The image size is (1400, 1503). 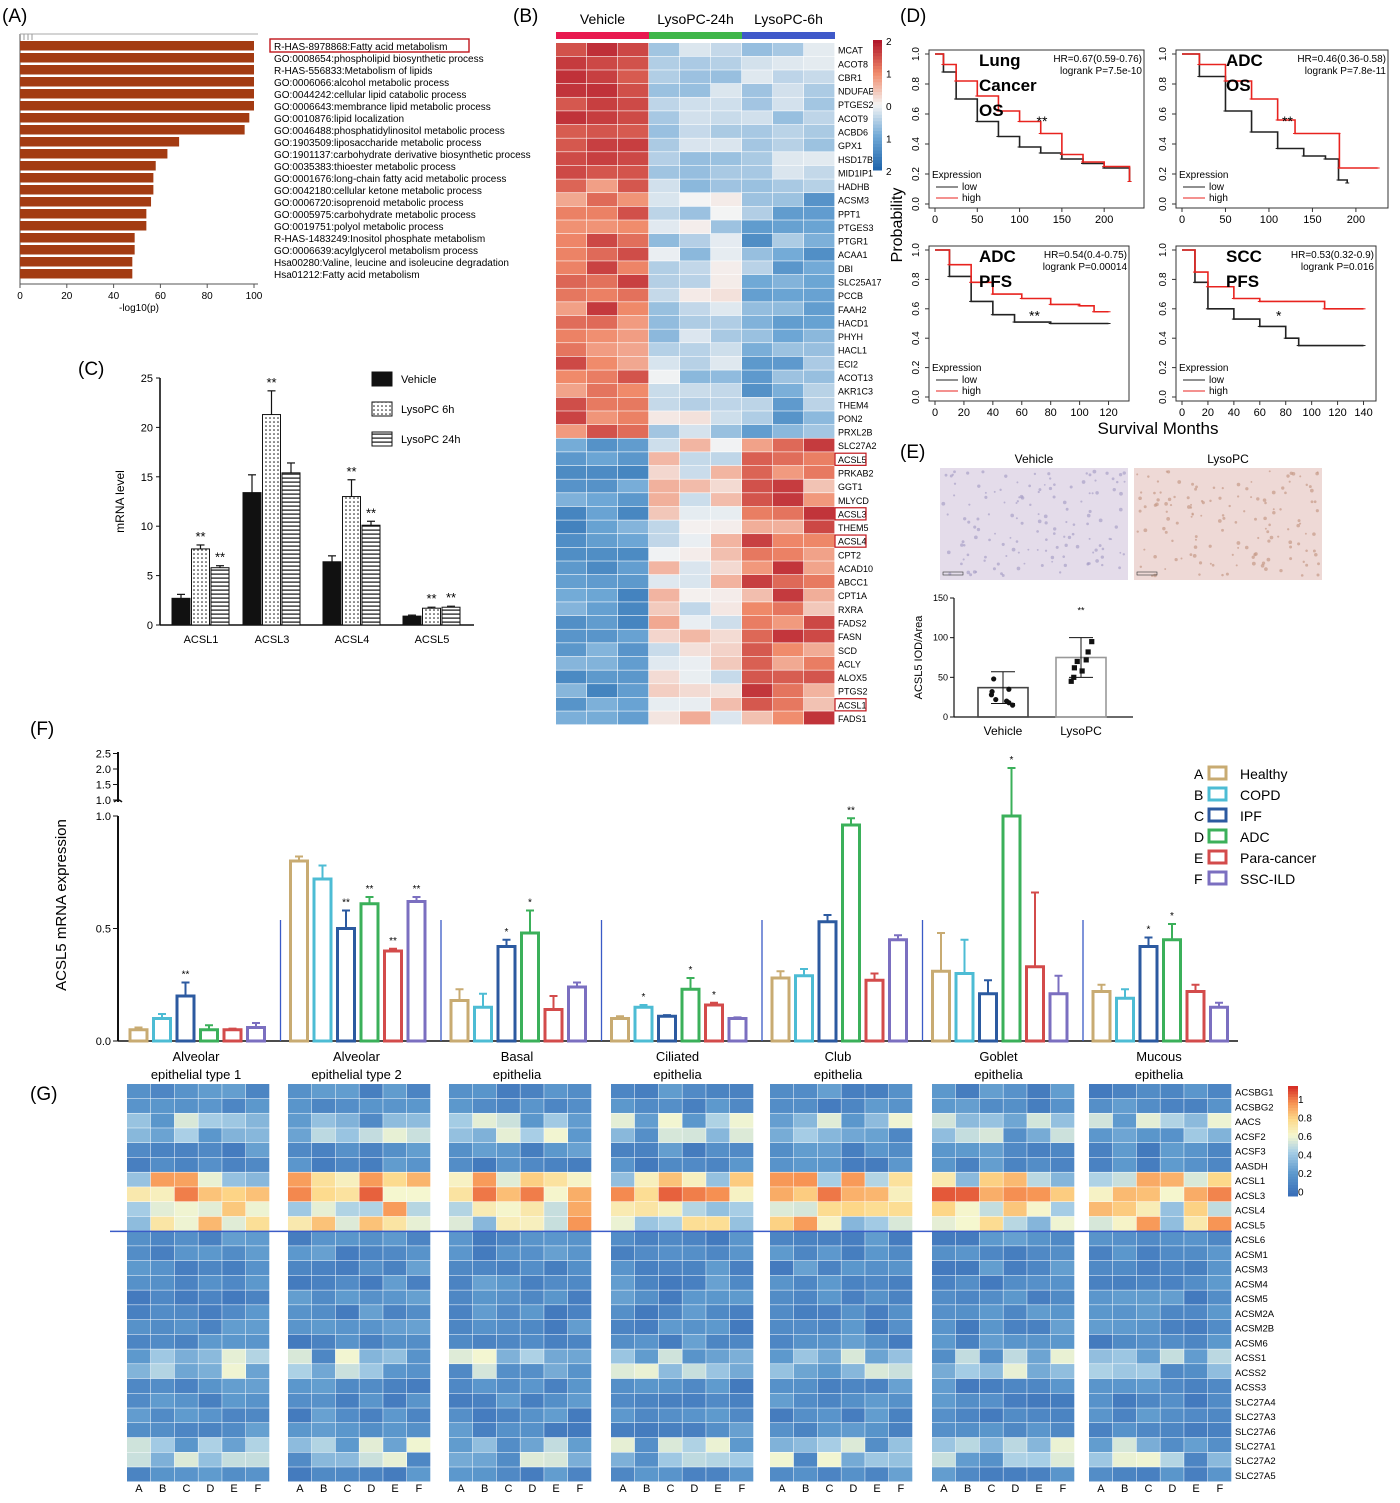 What do you see at coordinates (252, 559) in the screenshot?
I see `c-bar` at bounding box center [252, 559].